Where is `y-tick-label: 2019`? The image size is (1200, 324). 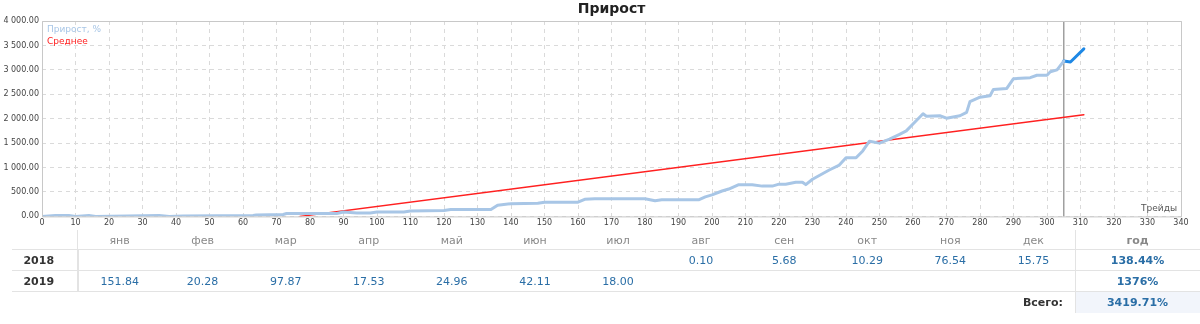
y-tick-label: 2019 is located at coordinates (39, 281).